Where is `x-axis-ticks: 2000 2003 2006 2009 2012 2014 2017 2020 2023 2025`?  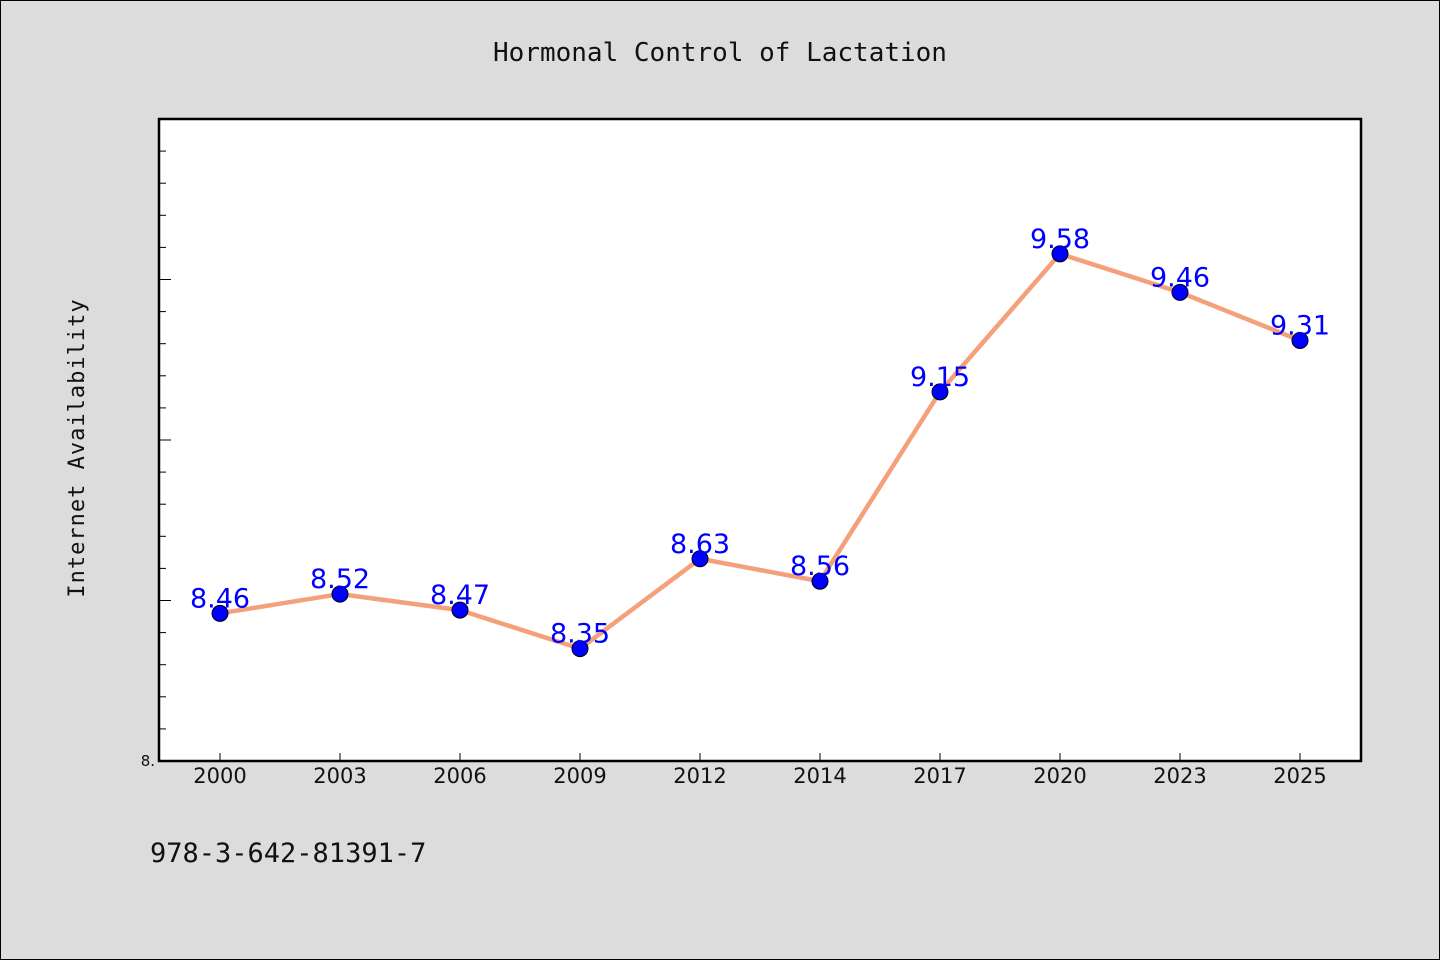 x-axis-ticks: 2000 2003 2006 2009 2012 2014 2017 2020 2023 2025 is located at coordinates (760, 770).